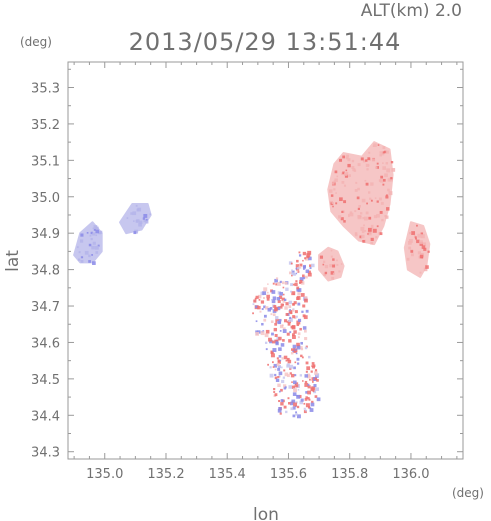  Describe the element at coordinates (349, 474) in the screenshot. I see `x-tick-label: 135.8` at that location.